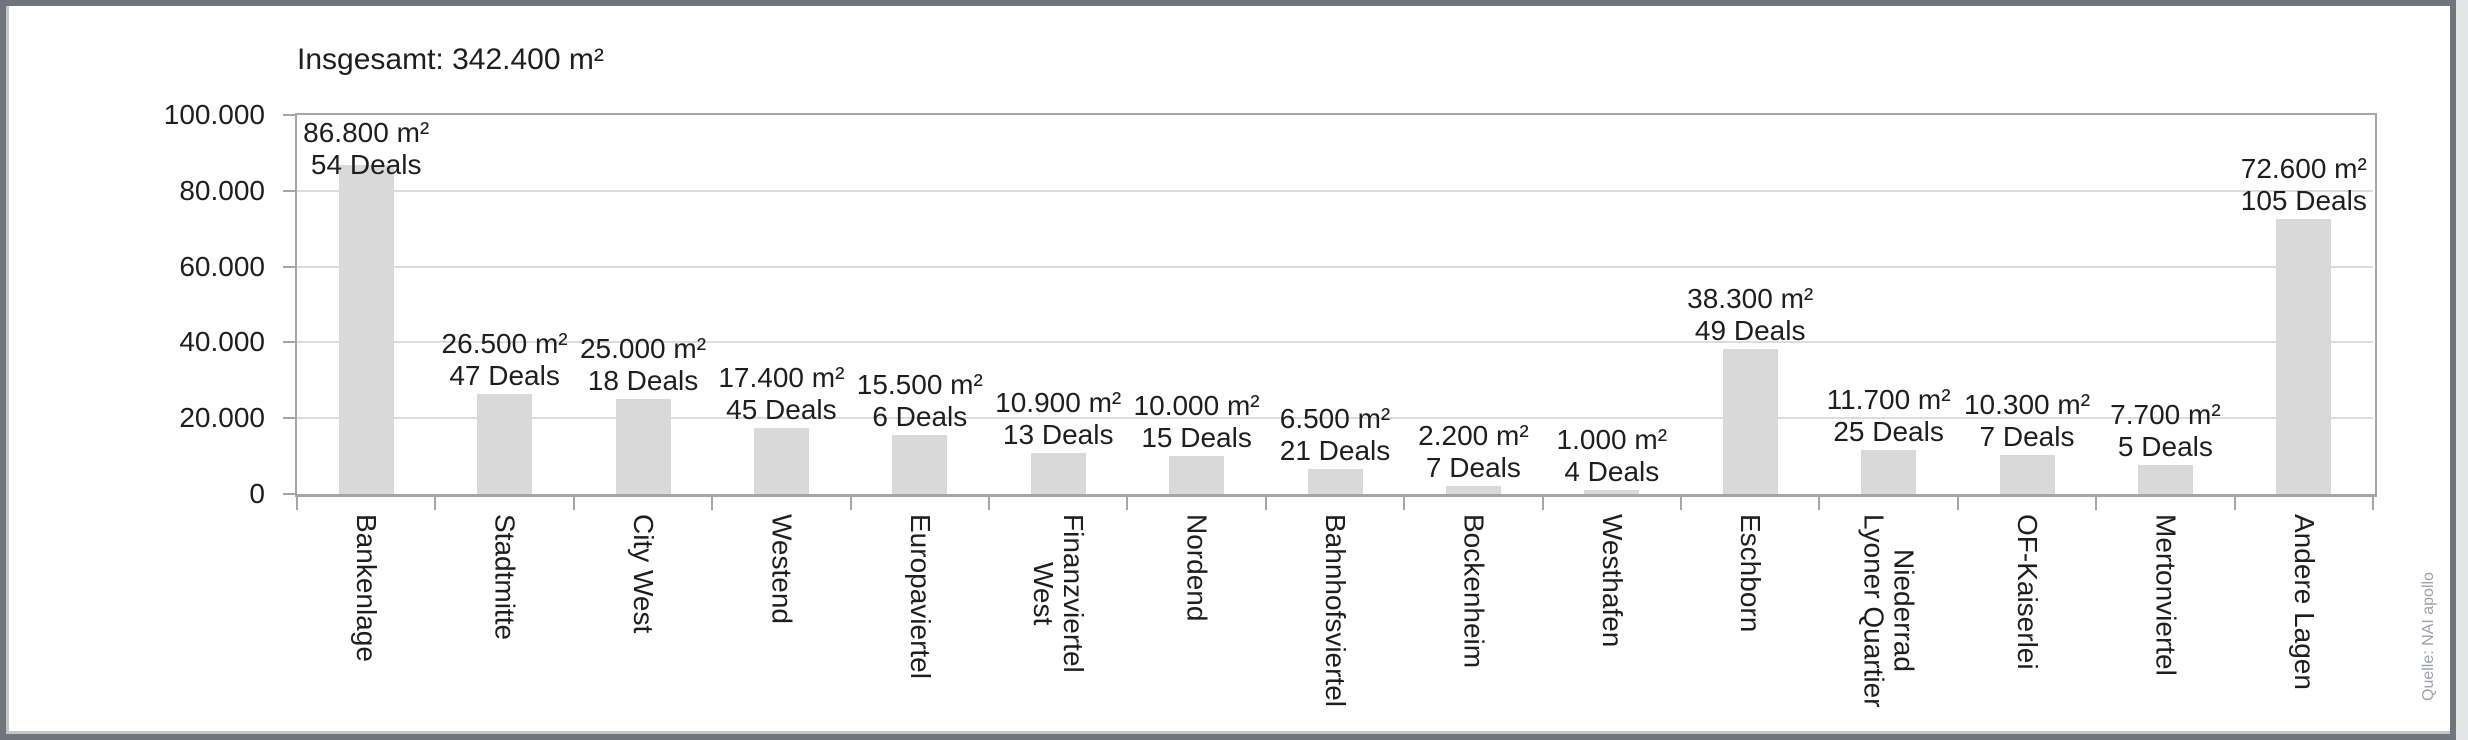 This screenshot has height=740, width=2468. Describe the element at coordinates (2165, 414) in the screenshot. I see `area-label: 7.700 m²` at that location.